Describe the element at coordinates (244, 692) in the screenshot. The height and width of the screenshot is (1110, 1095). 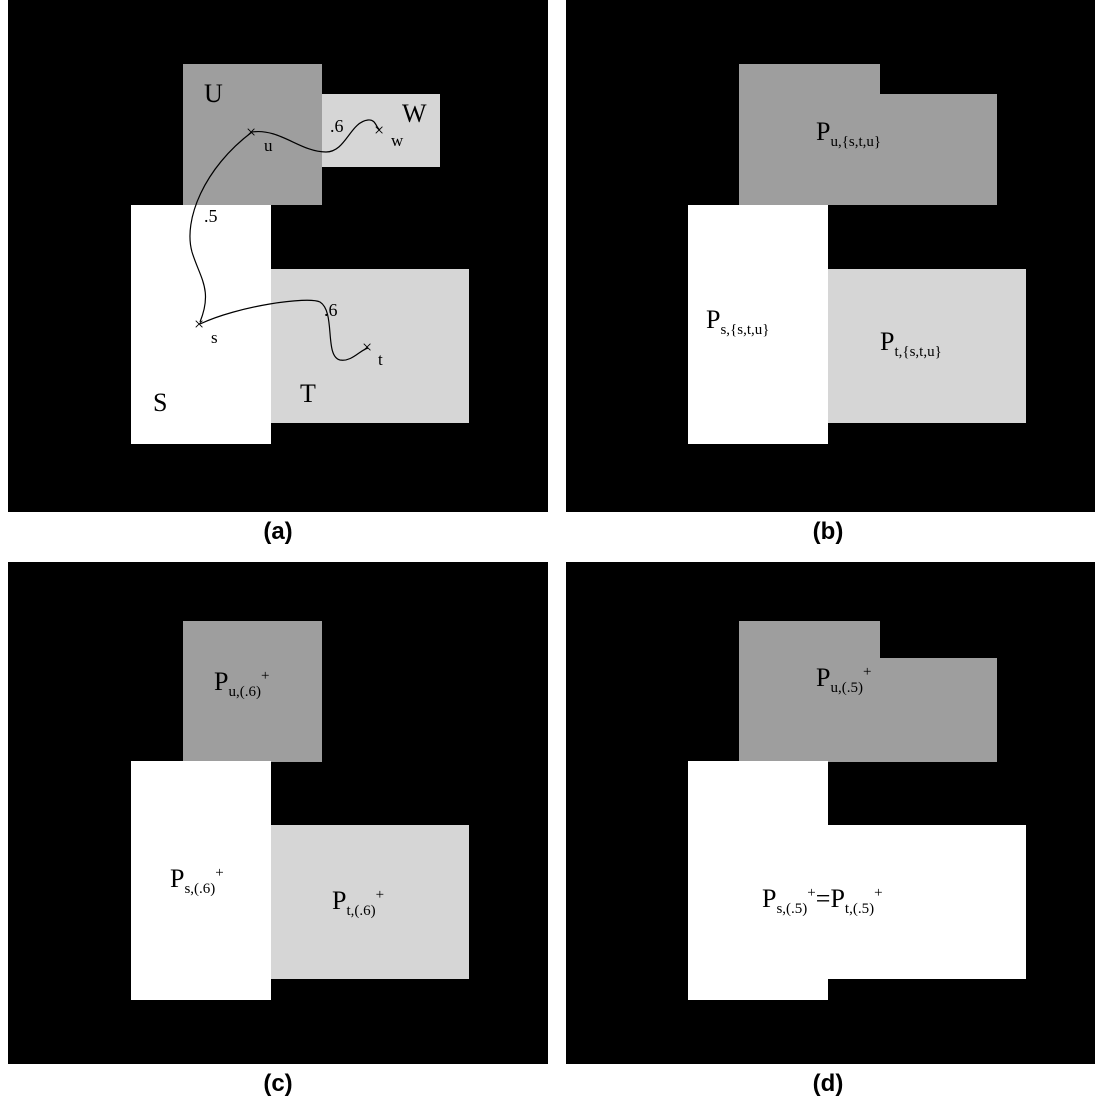
I see `label-p-u-sub: u,(.6)` at that location.